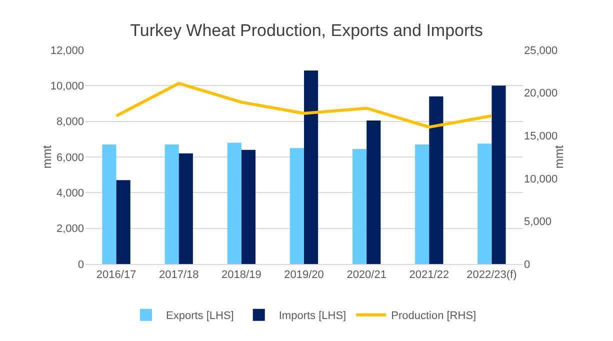 The width and height of the screenshot is (613, 341). Describe the element at coordinates (433, 316) in the screenshot. I see `legend-label: Production [RHS]` at that location.